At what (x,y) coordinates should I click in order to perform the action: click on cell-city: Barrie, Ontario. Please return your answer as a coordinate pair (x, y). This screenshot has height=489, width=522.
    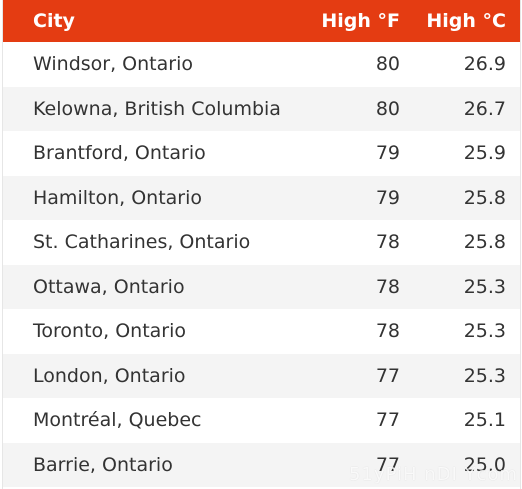
    Looking at the image, I should click on (103, 464).